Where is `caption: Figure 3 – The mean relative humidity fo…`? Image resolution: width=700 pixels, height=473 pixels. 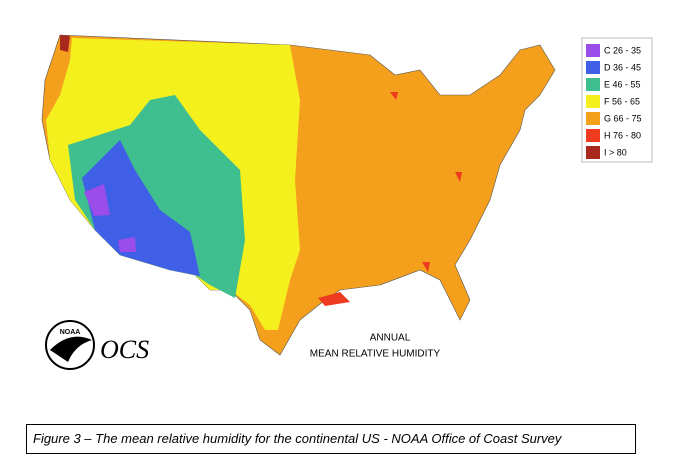
caption: Figure 3 – The mean relative humidity fo… is located at coordinates (331, 439).